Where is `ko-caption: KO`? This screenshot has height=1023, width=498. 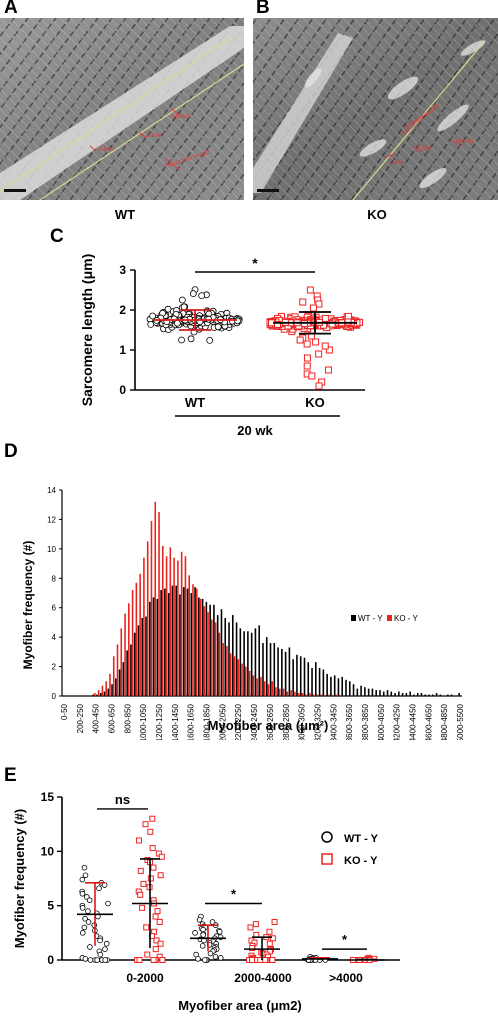 ko-caption: KO is located at coordinates (377, 214).